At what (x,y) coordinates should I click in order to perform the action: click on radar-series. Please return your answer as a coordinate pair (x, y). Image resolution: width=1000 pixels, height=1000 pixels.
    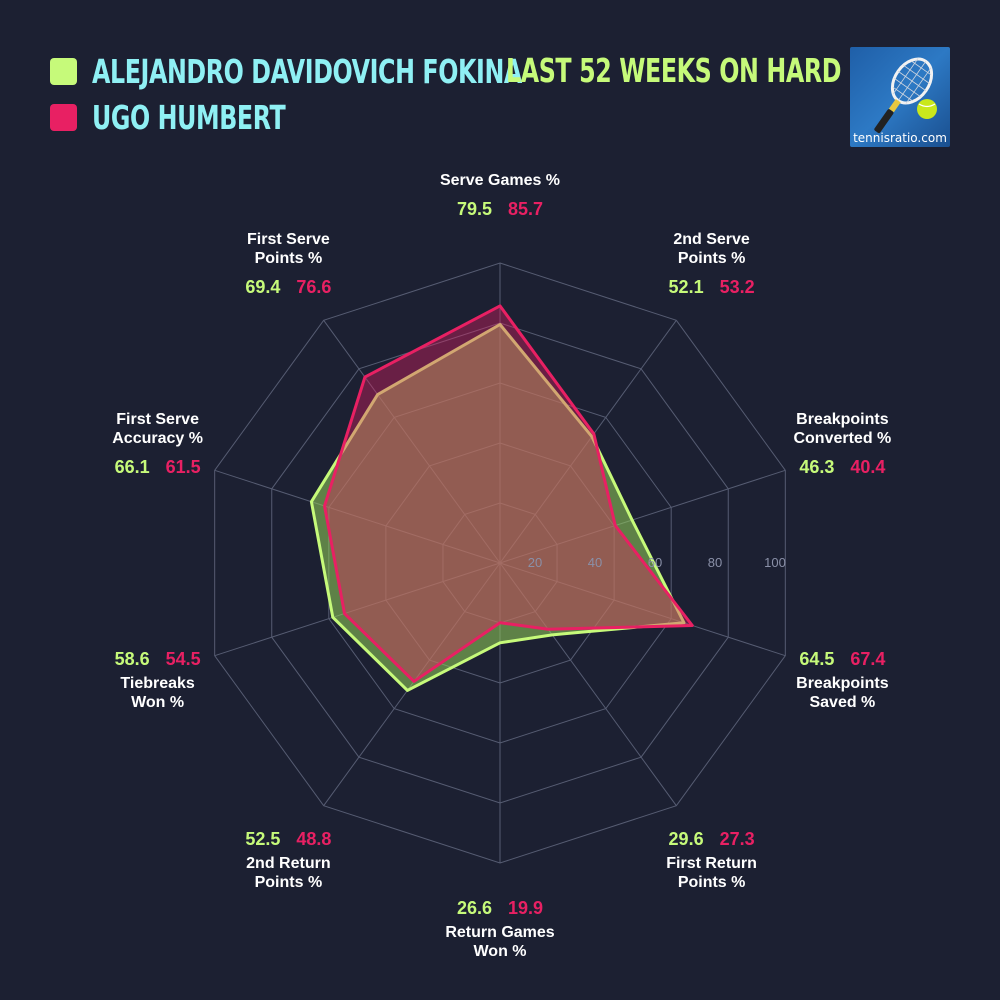
    Looking at the image, I should click on (501, 498).